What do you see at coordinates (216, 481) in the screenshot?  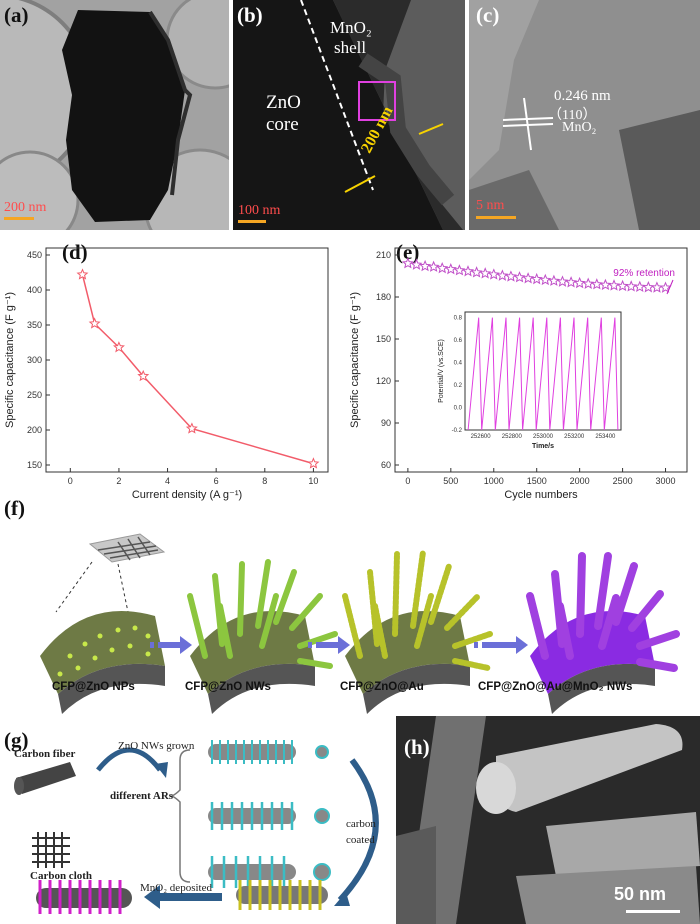 I see `x-tick-label: 6` at bounding box center [216, 481].